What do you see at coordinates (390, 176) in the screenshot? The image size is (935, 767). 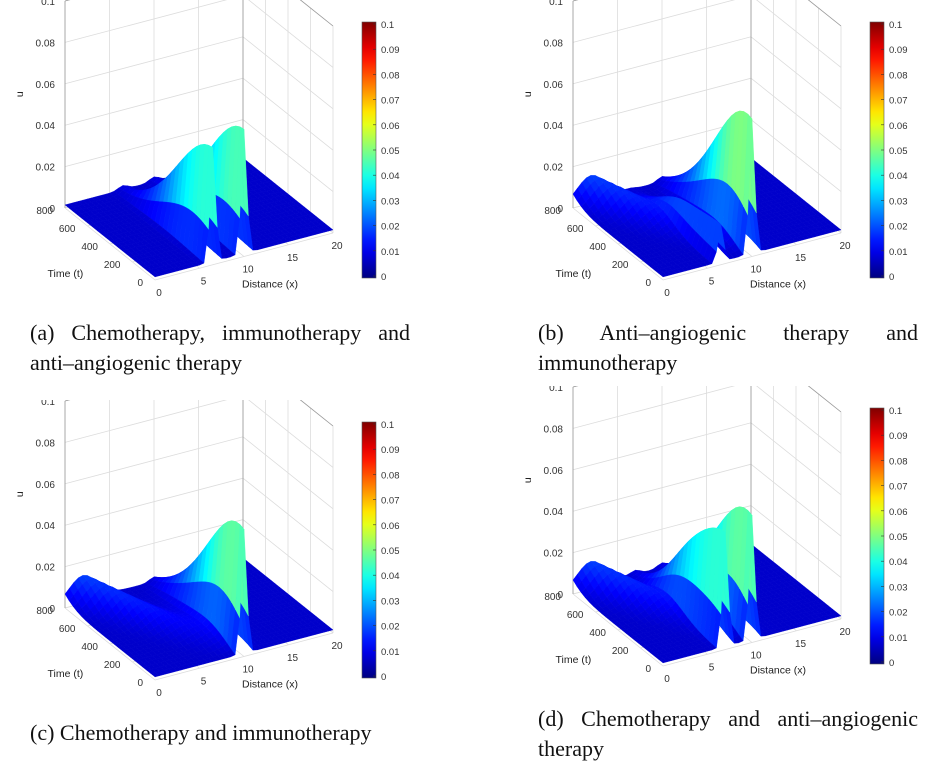 I see `colorbar-tick-label: 0.04` at bounding box center [390, 176].